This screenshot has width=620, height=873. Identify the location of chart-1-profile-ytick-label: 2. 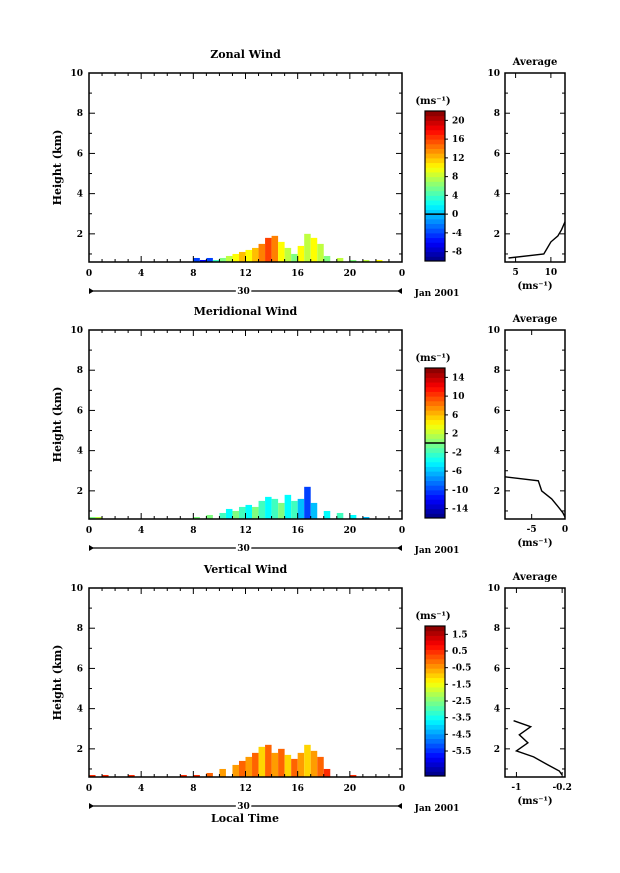
(497, 235).